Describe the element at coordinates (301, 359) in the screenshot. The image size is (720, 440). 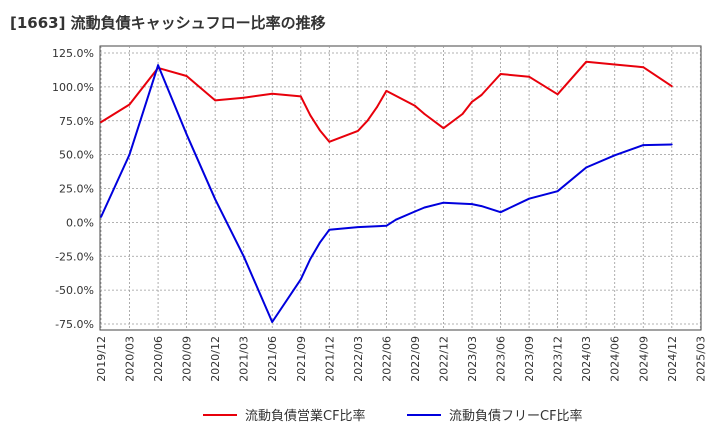
I see `x-tick-label: 2021/09` at that location.